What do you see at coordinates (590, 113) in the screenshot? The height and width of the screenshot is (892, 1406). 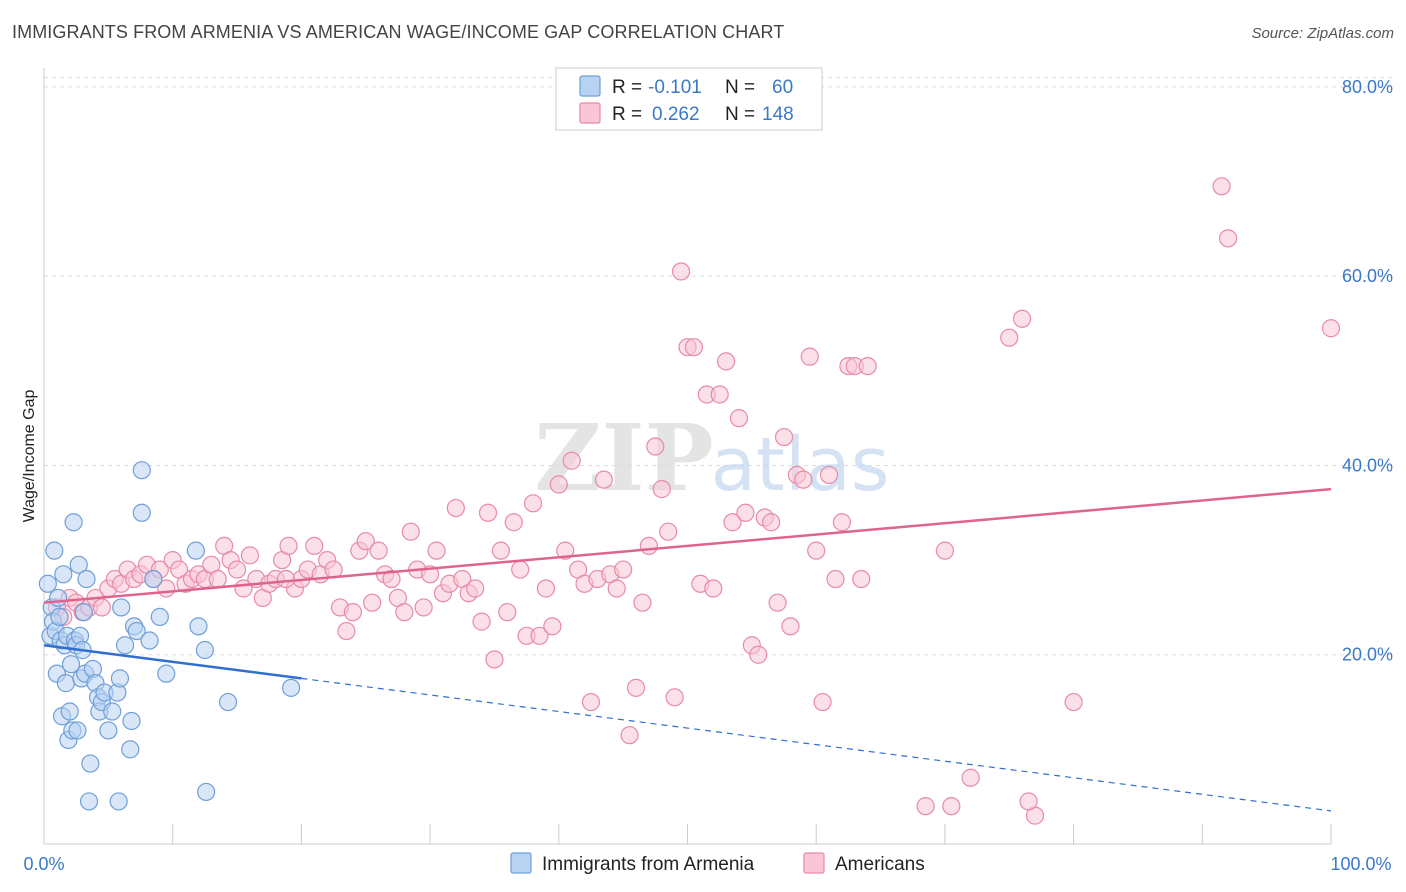 I see `legend-swatch-americans` at bounding box center [590, 113].